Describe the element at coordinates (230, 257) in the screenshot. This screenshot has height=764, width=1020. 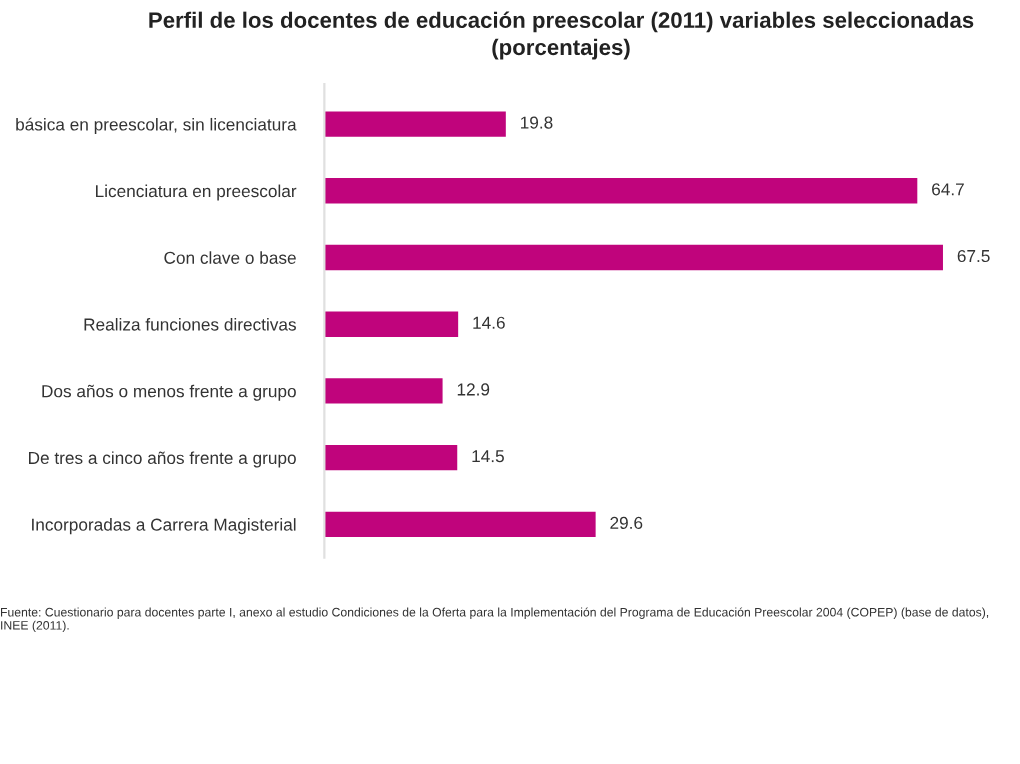
I see `y-tick-label: Con clave o base` at that location.